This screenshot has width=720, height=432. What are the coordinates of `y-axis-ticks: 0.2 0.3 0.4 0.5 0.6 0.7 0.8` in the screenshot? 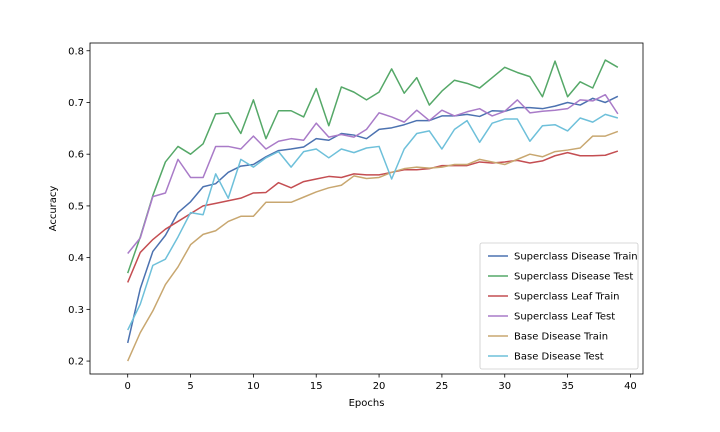 It's located at (79, 207).